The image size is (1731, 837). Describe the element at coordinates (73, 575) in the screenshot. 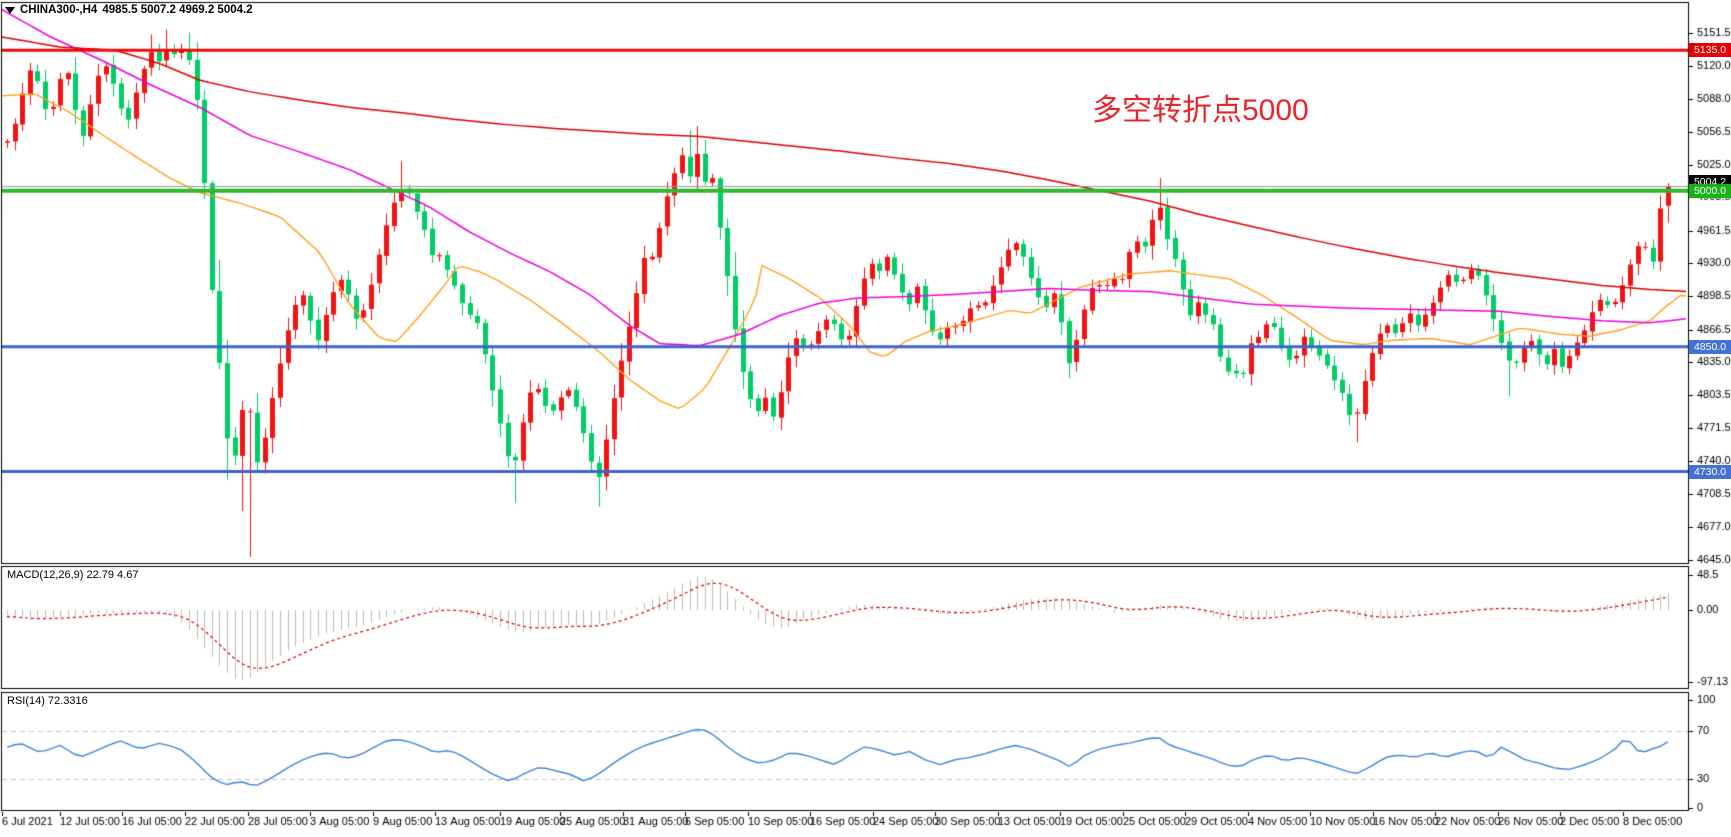

I see `macd-indicator-label: MACD(12,26,9) 22.79 4.67` at that location.